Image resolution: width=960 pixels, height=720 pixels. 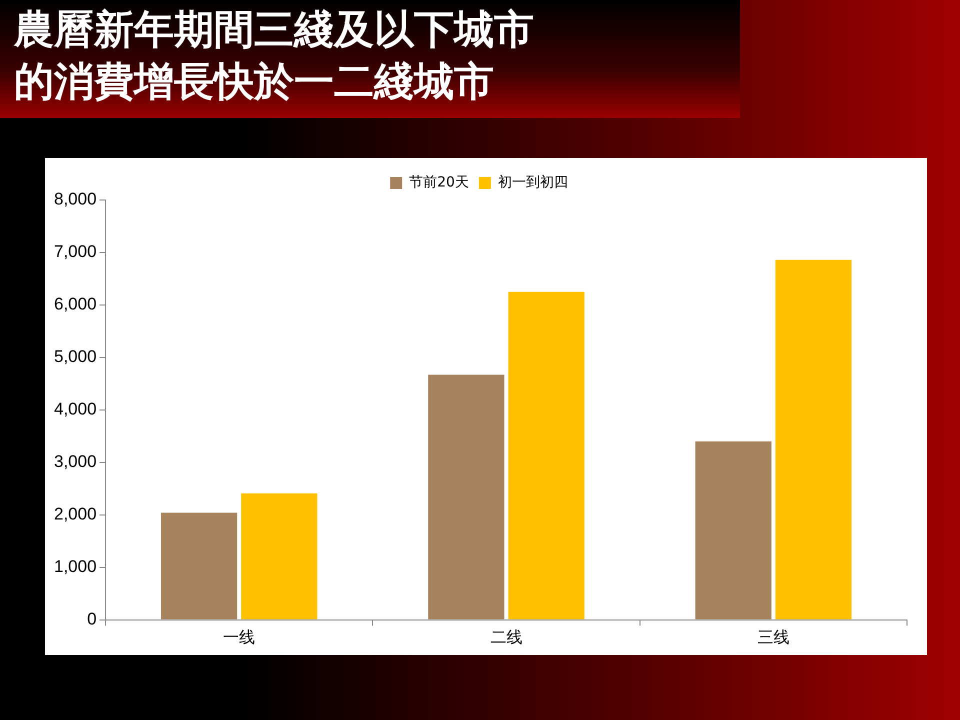 What do you see at coordinates (92, 618) in the screenshot?
I see `y-tick-label: 0` at bounding box center [92, 618].